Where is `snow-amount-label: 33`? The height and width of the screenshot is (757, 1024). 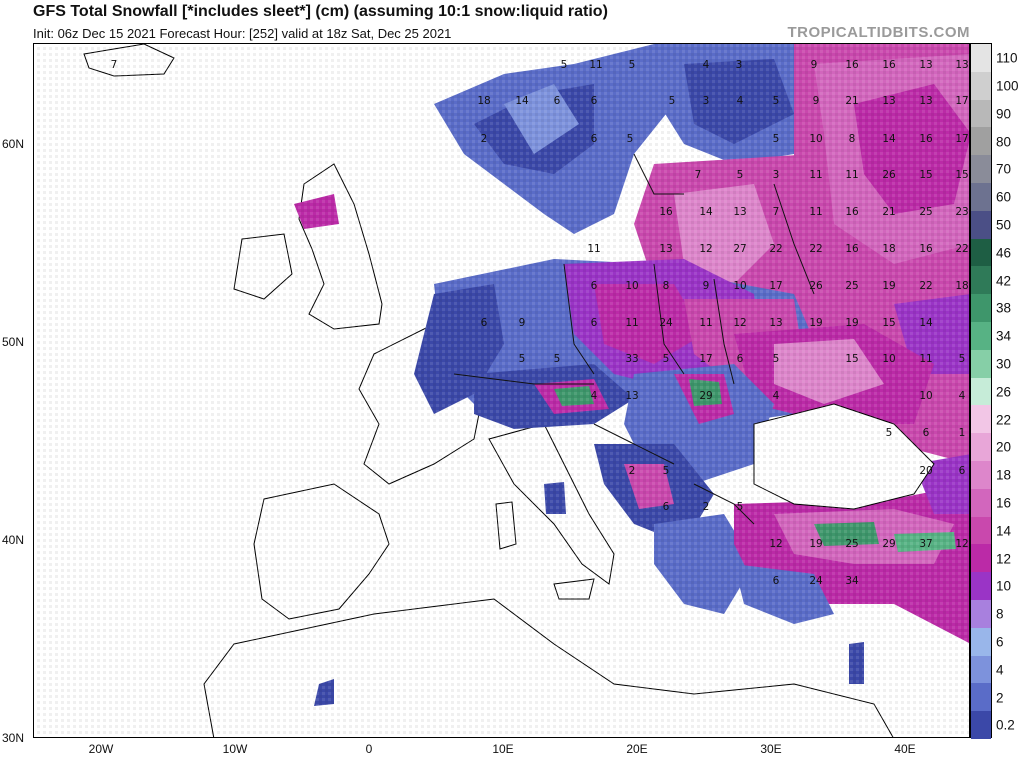 snow-amount-label: 33 is located at coordinates (631, 359).